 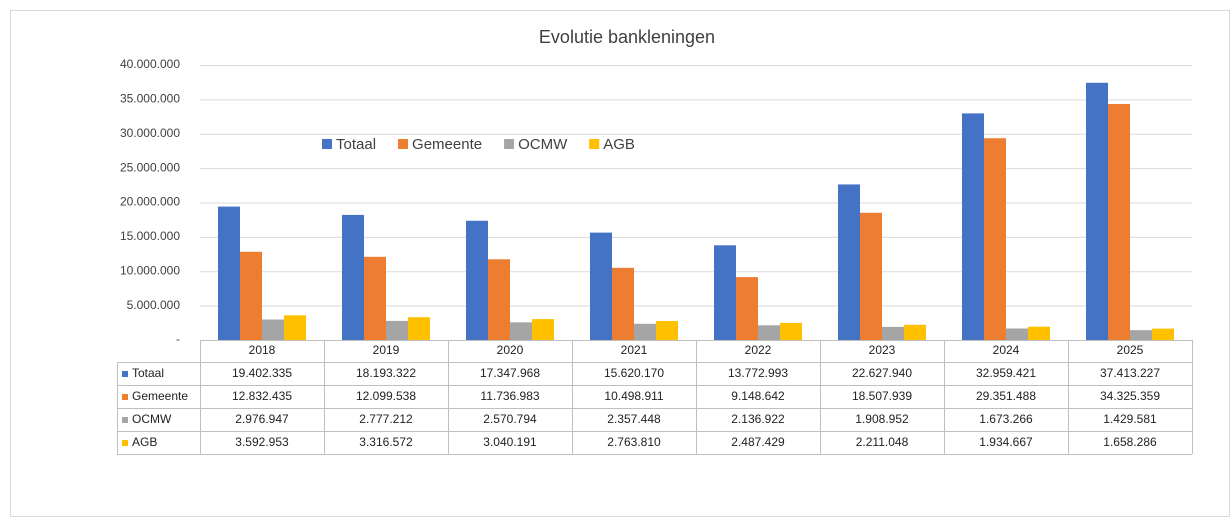 I want to click on y-tick-label: 35.000.000, so click(x=150, y=99).